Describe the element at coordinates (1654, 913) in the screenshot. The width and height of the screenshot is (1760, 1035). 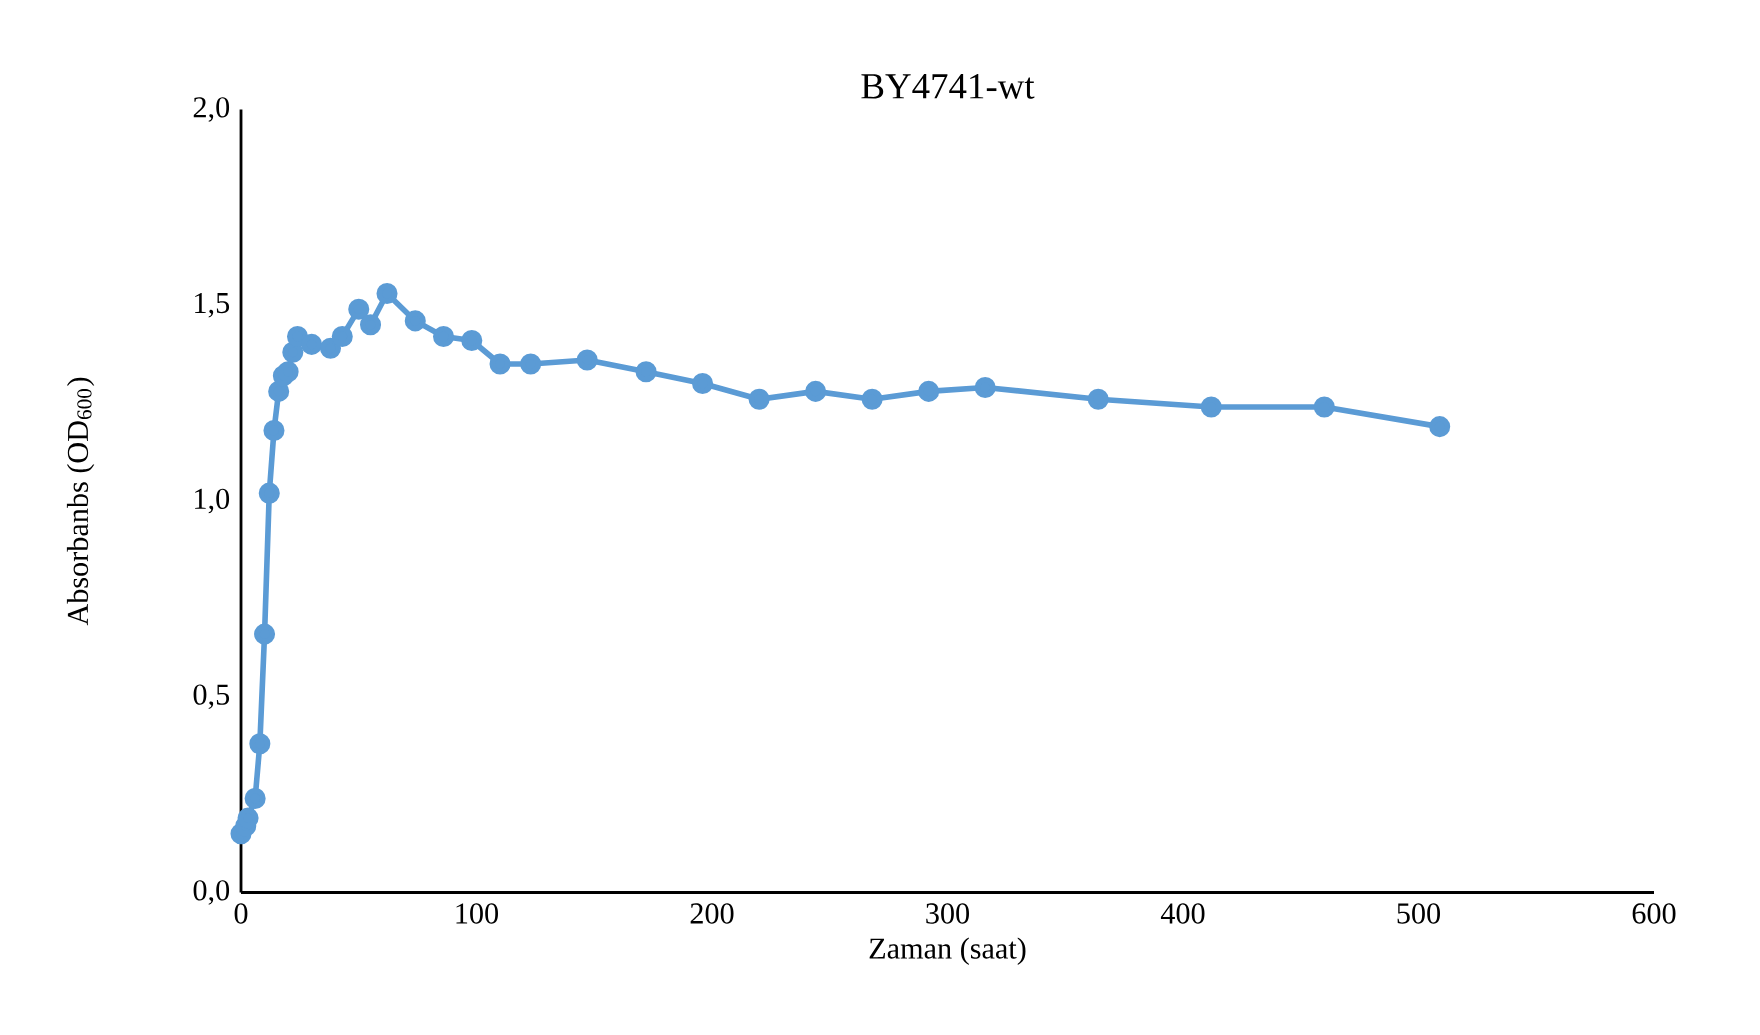
I see `x-tick-label: 600` at that location.